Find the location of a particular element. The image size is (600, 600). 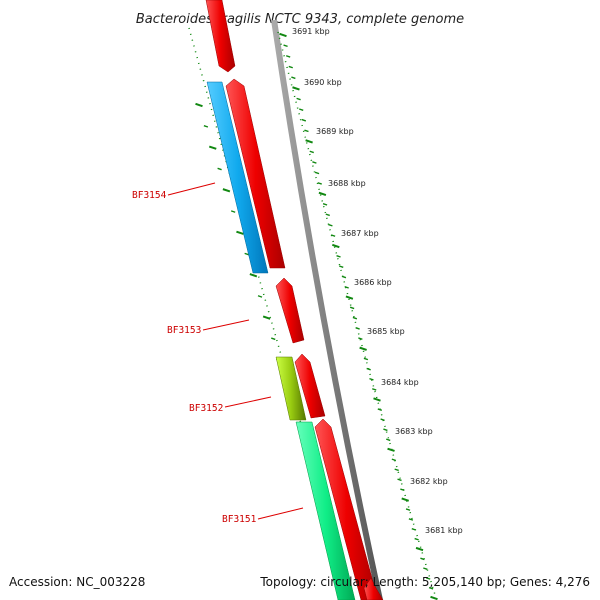

scale-label: 3685 kbp is located at coordinates (386, 331).